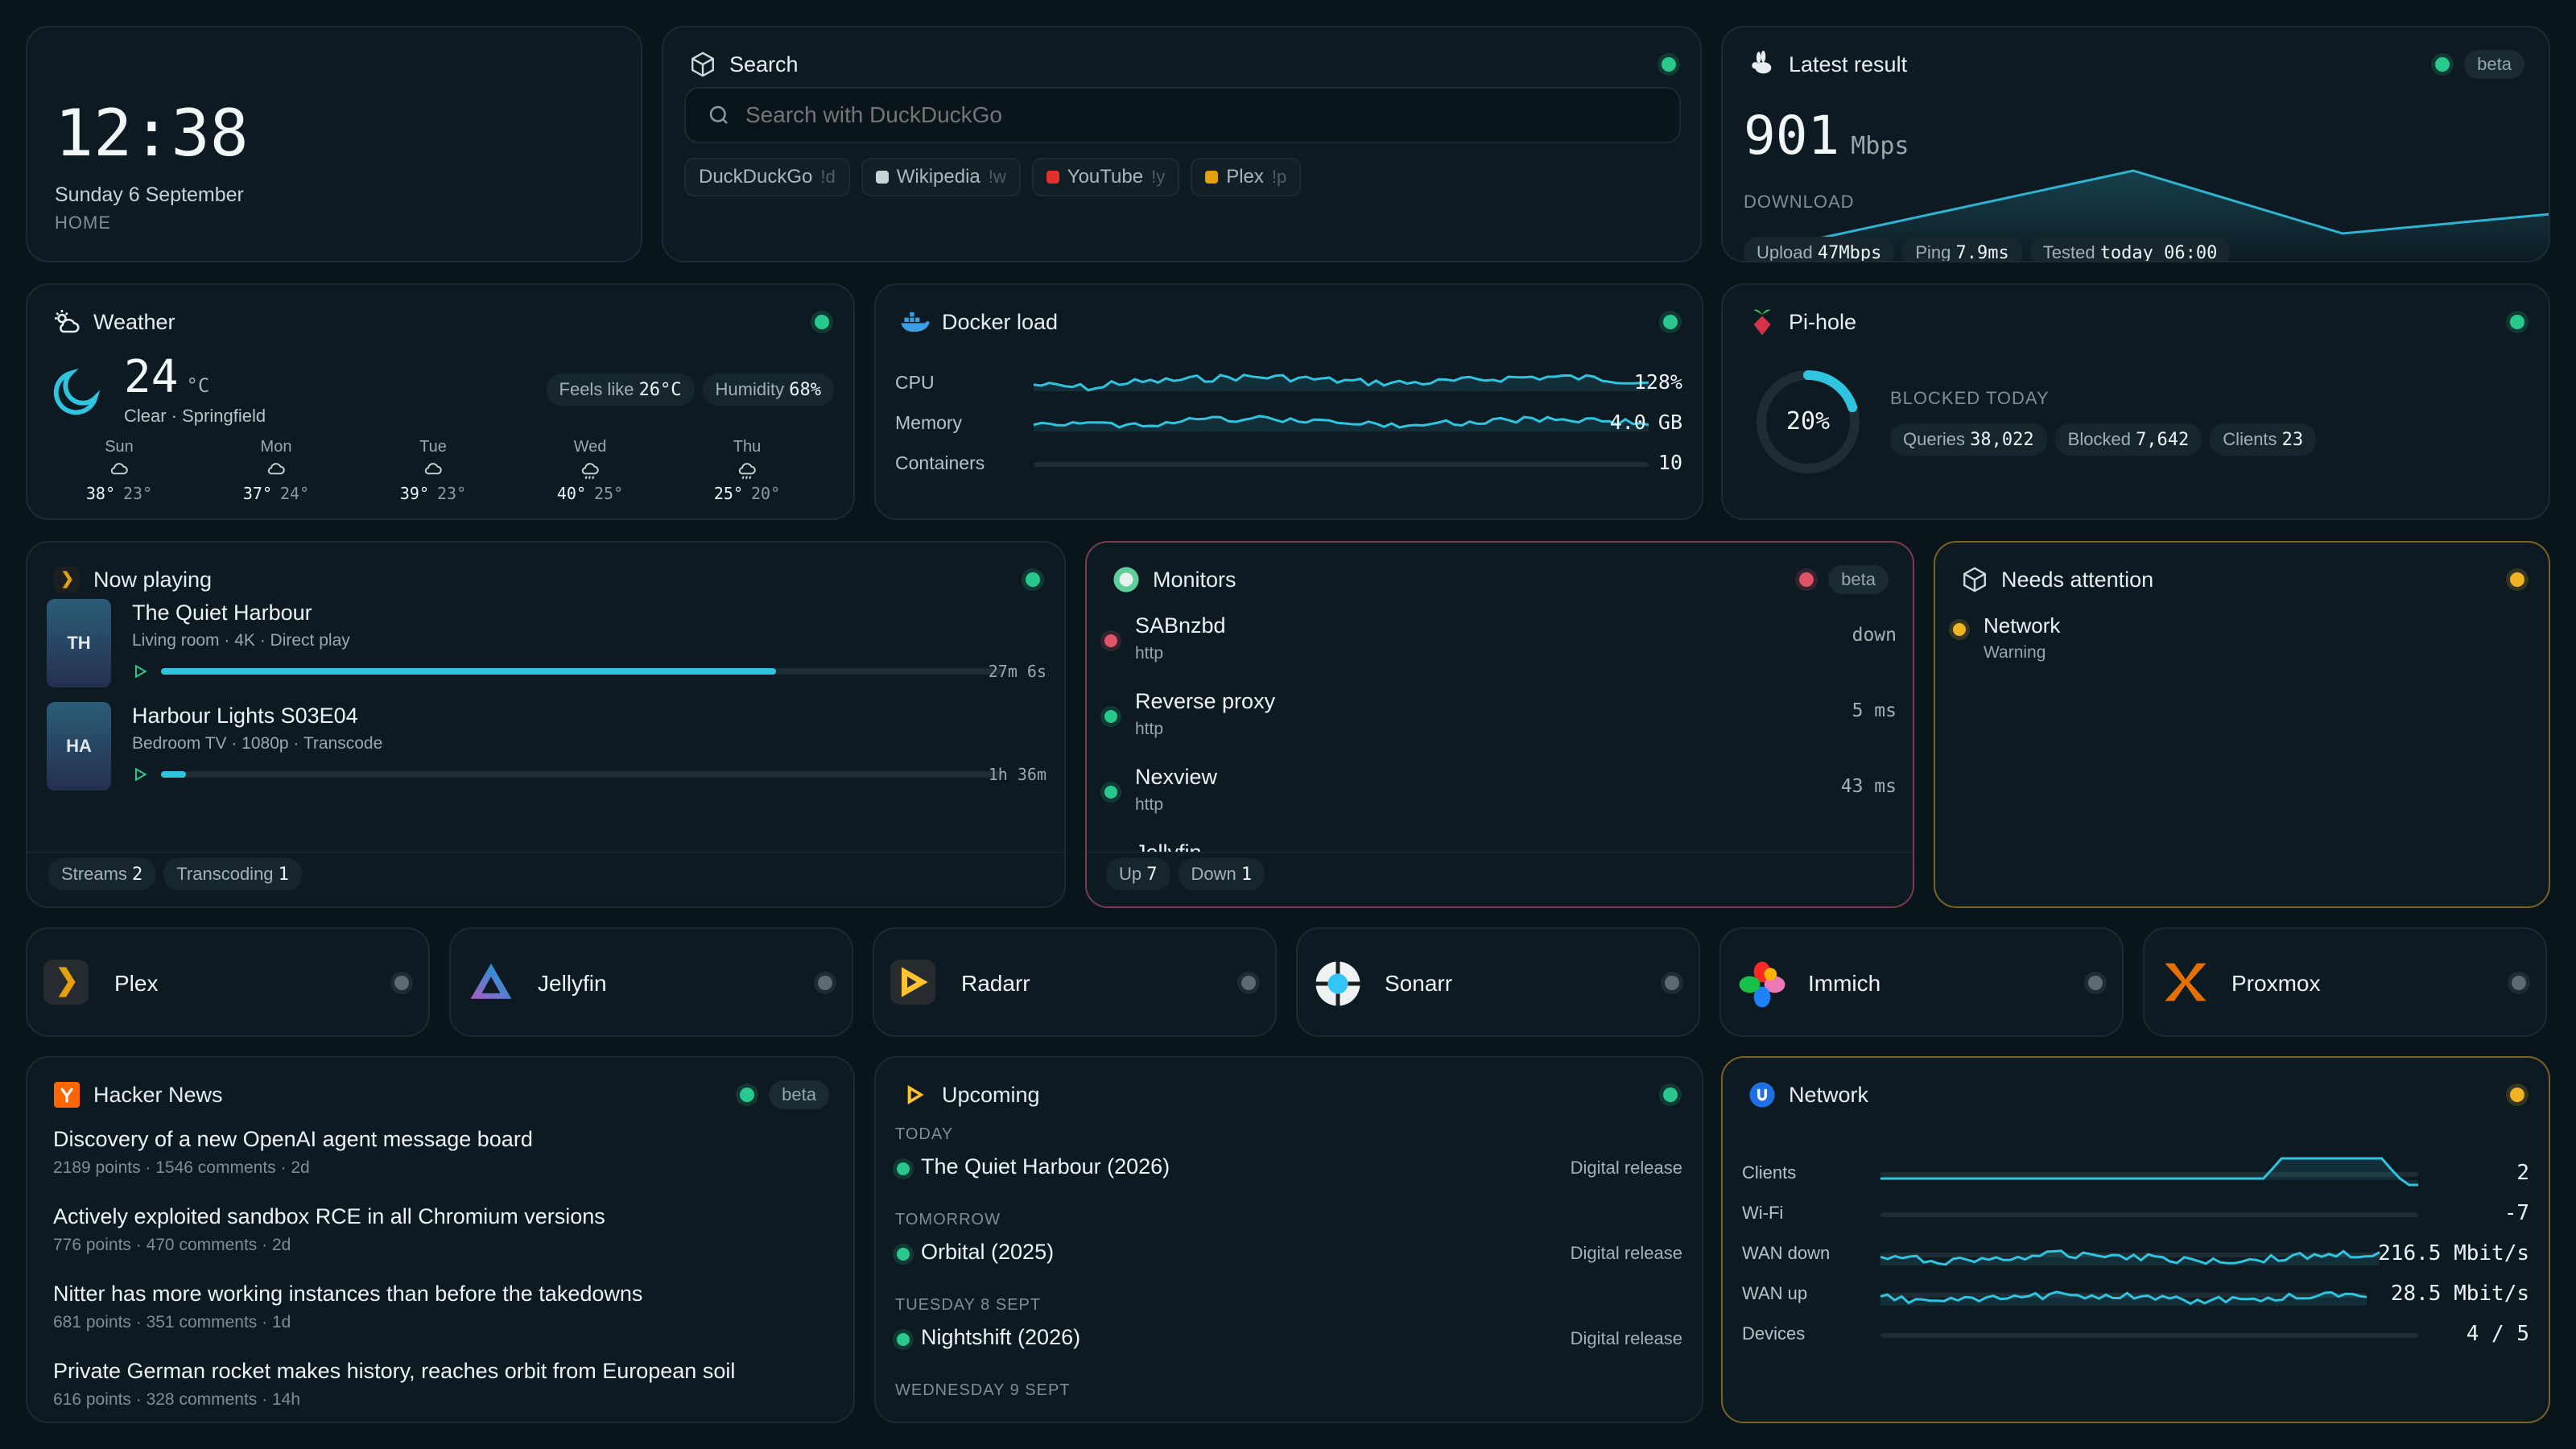 The width and height of the screenshot is (2576, 1449). I want to click on tested-pill: Tested today 06:00, so click(2130, 249).